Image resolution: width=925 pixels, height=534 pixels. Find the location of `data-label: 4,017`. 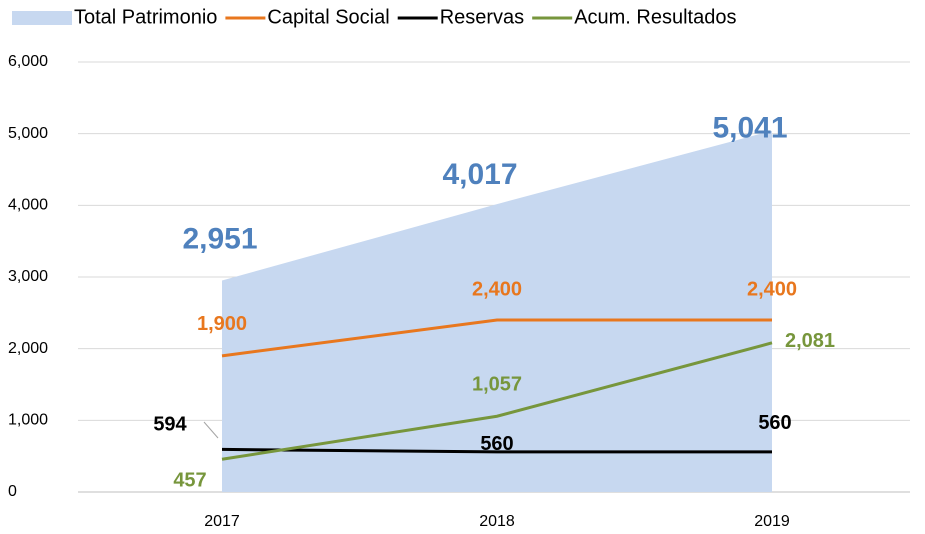

data-label: 4,017 is located at coordinates (479, 174).